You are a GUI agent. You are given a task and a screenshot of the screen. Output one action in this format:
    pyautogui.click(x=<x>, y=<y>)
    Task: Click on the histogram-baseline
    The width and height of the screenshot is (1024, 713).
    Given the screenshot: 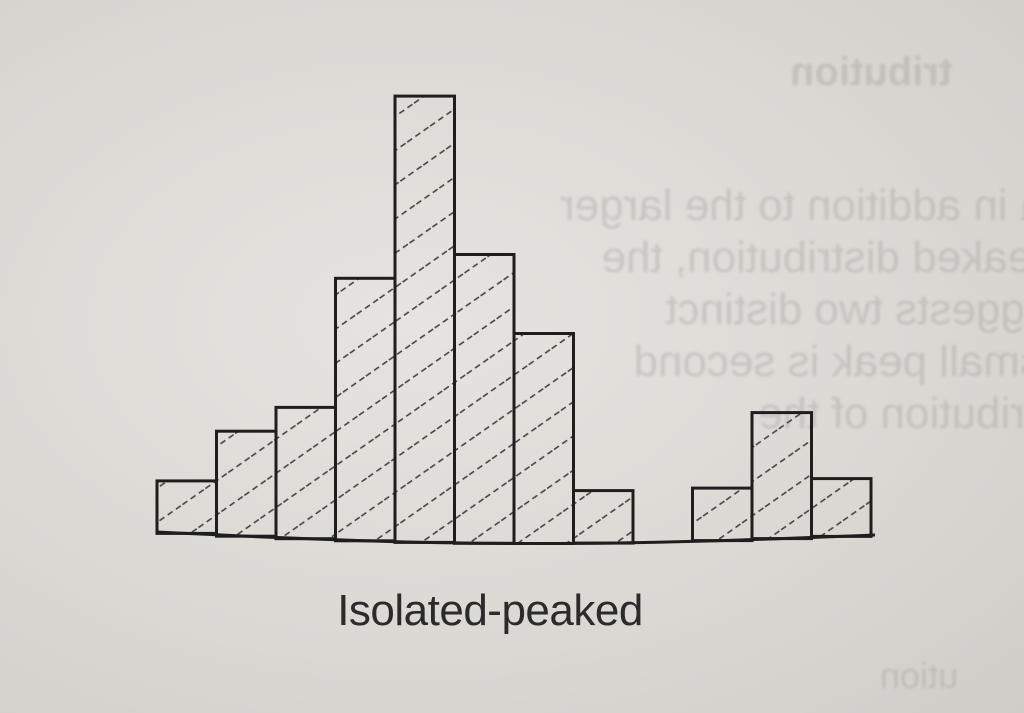 What is the action you would take?
    pyautogui.click(x=516, y=537)
    